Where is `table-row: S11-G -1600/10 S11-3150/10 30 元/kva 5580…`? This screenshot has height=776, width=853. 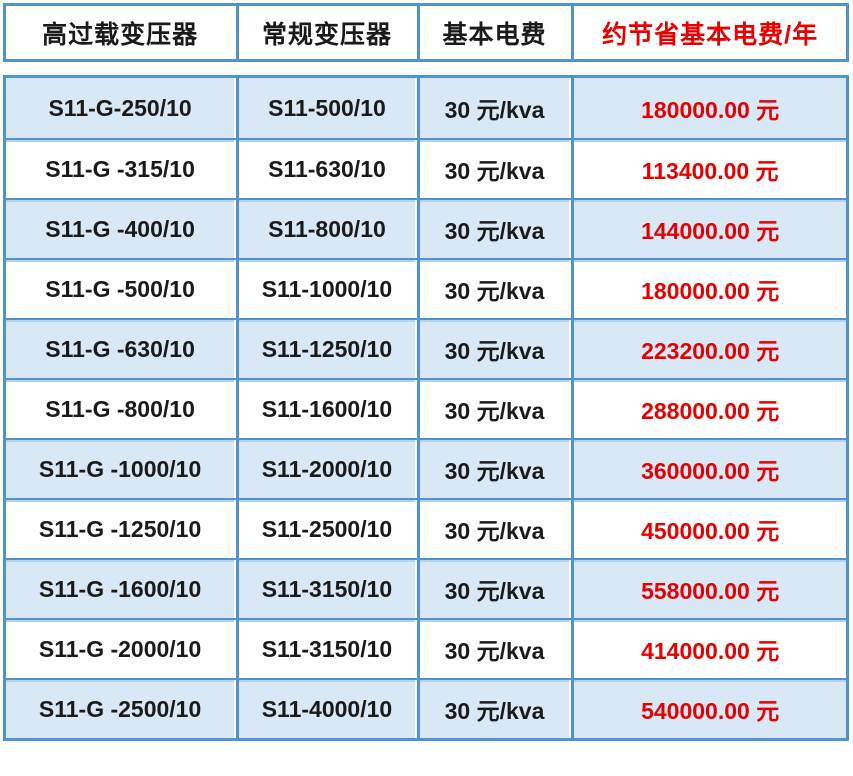
table-row: S11-G -1600/10 S11-3150/10 30 元/kva 5580… is located at coordinates (426, 588).